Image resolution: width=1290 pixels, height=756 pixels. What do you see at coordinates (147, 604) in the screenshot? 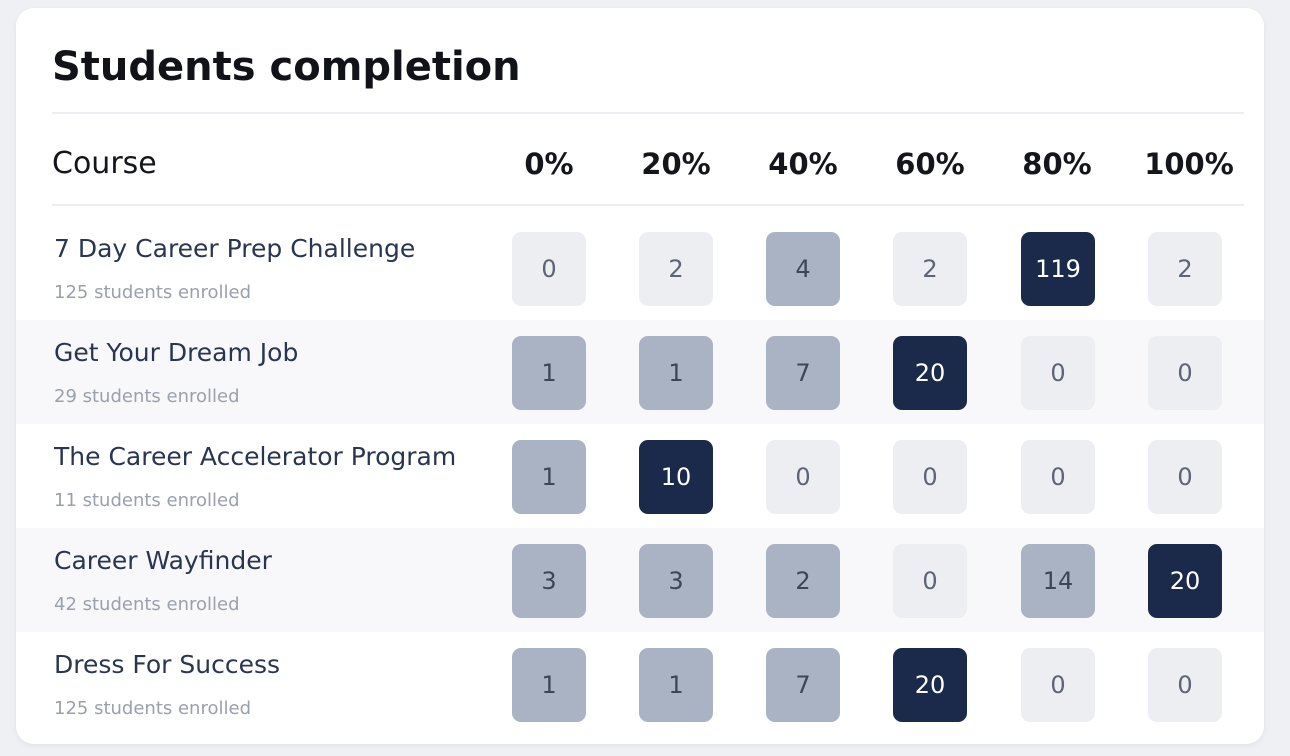
I see `enrolled-count: 42 students enrolled` at bounding box center [147, 604].